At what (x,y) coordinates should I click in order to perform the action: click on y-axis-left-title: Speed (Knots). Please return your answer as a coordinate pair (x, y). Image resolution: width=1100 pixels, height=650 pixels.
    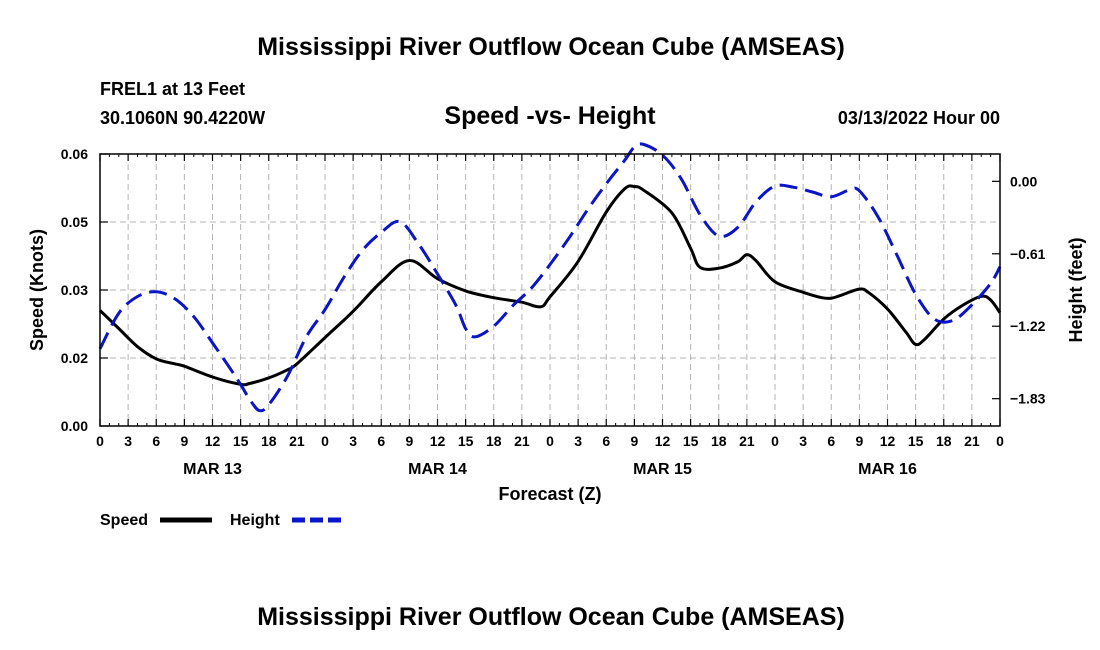
    Looking at the image, I should click on (37, 290).